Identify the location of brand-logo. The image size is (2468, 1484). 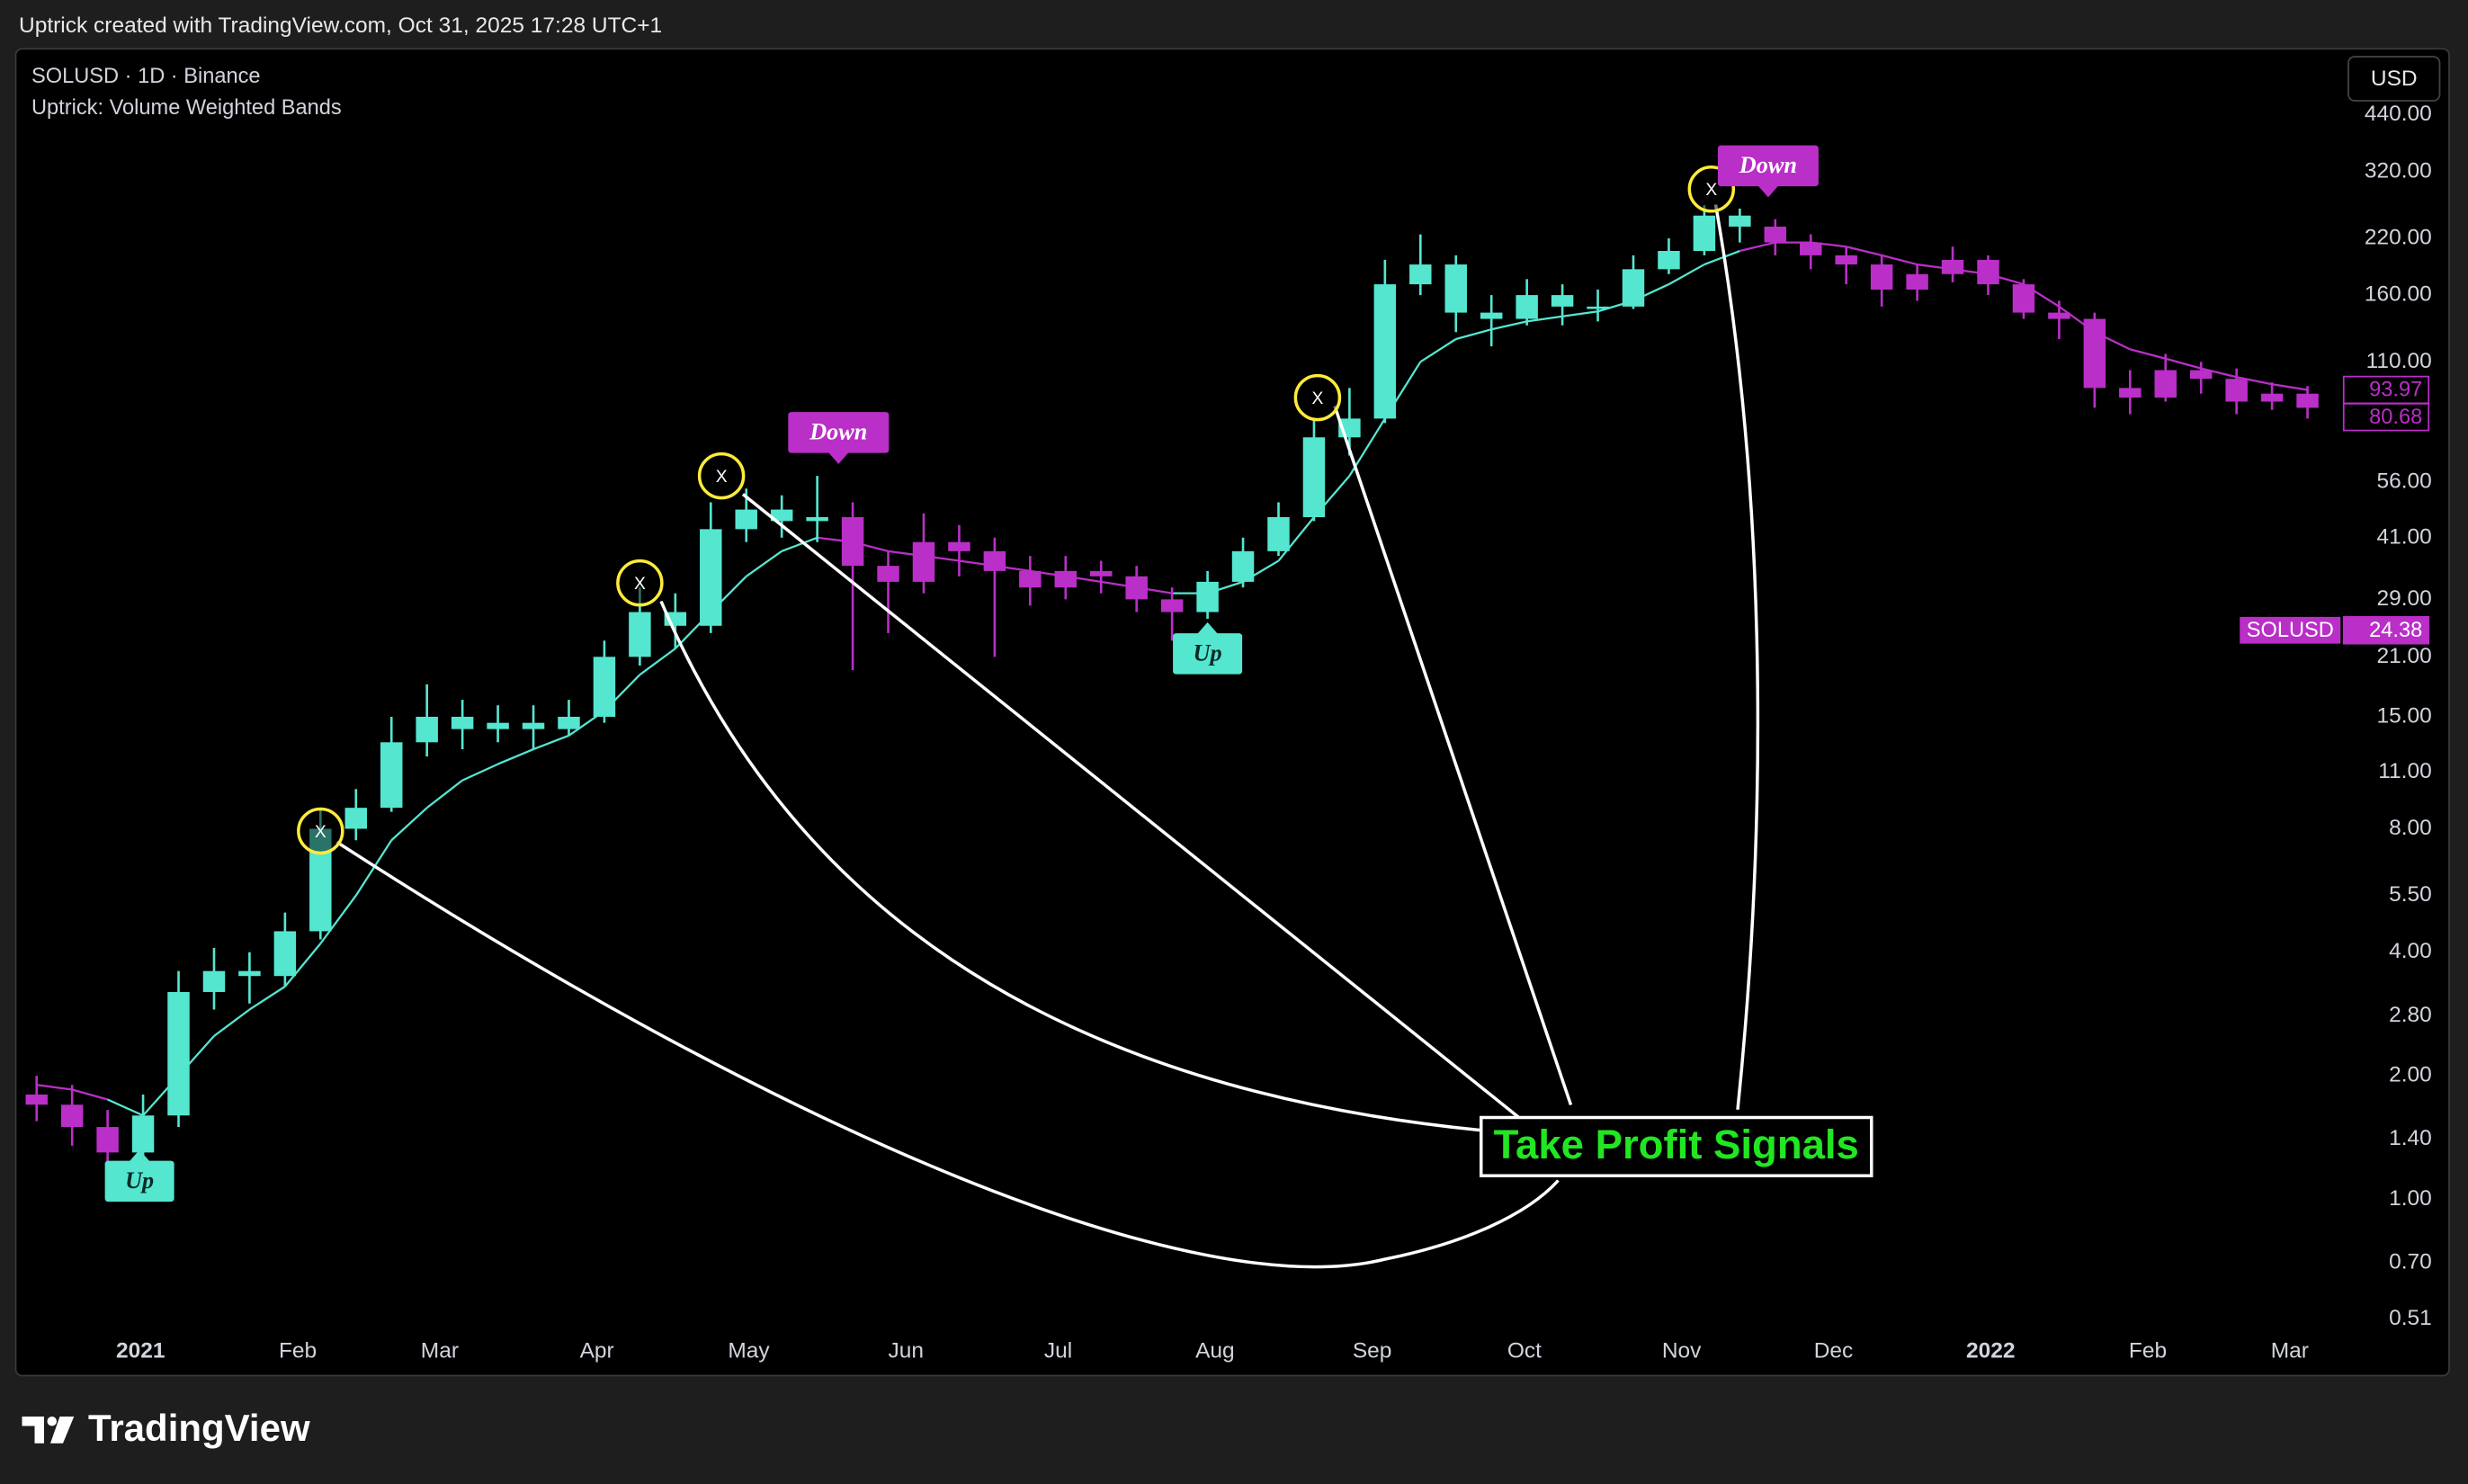
(48, 1430).